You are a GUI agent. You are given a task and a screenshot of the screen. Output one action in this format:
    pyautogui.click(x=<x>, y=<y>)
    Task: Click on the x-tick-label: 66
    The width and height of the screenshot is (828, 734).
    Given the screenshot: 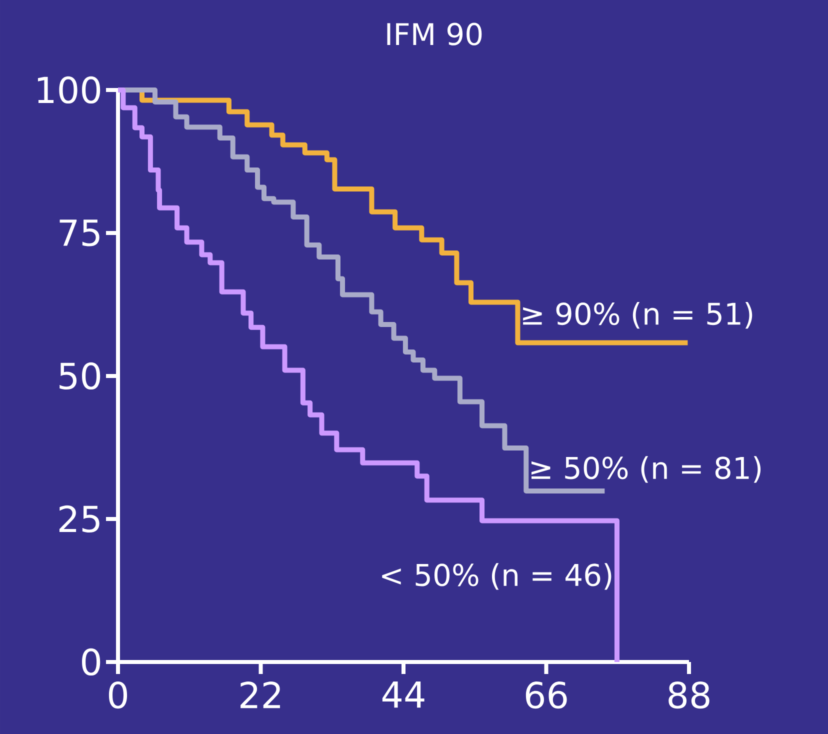 What is the action you would take?
    pyautogui.click(x=546, y=695)
    